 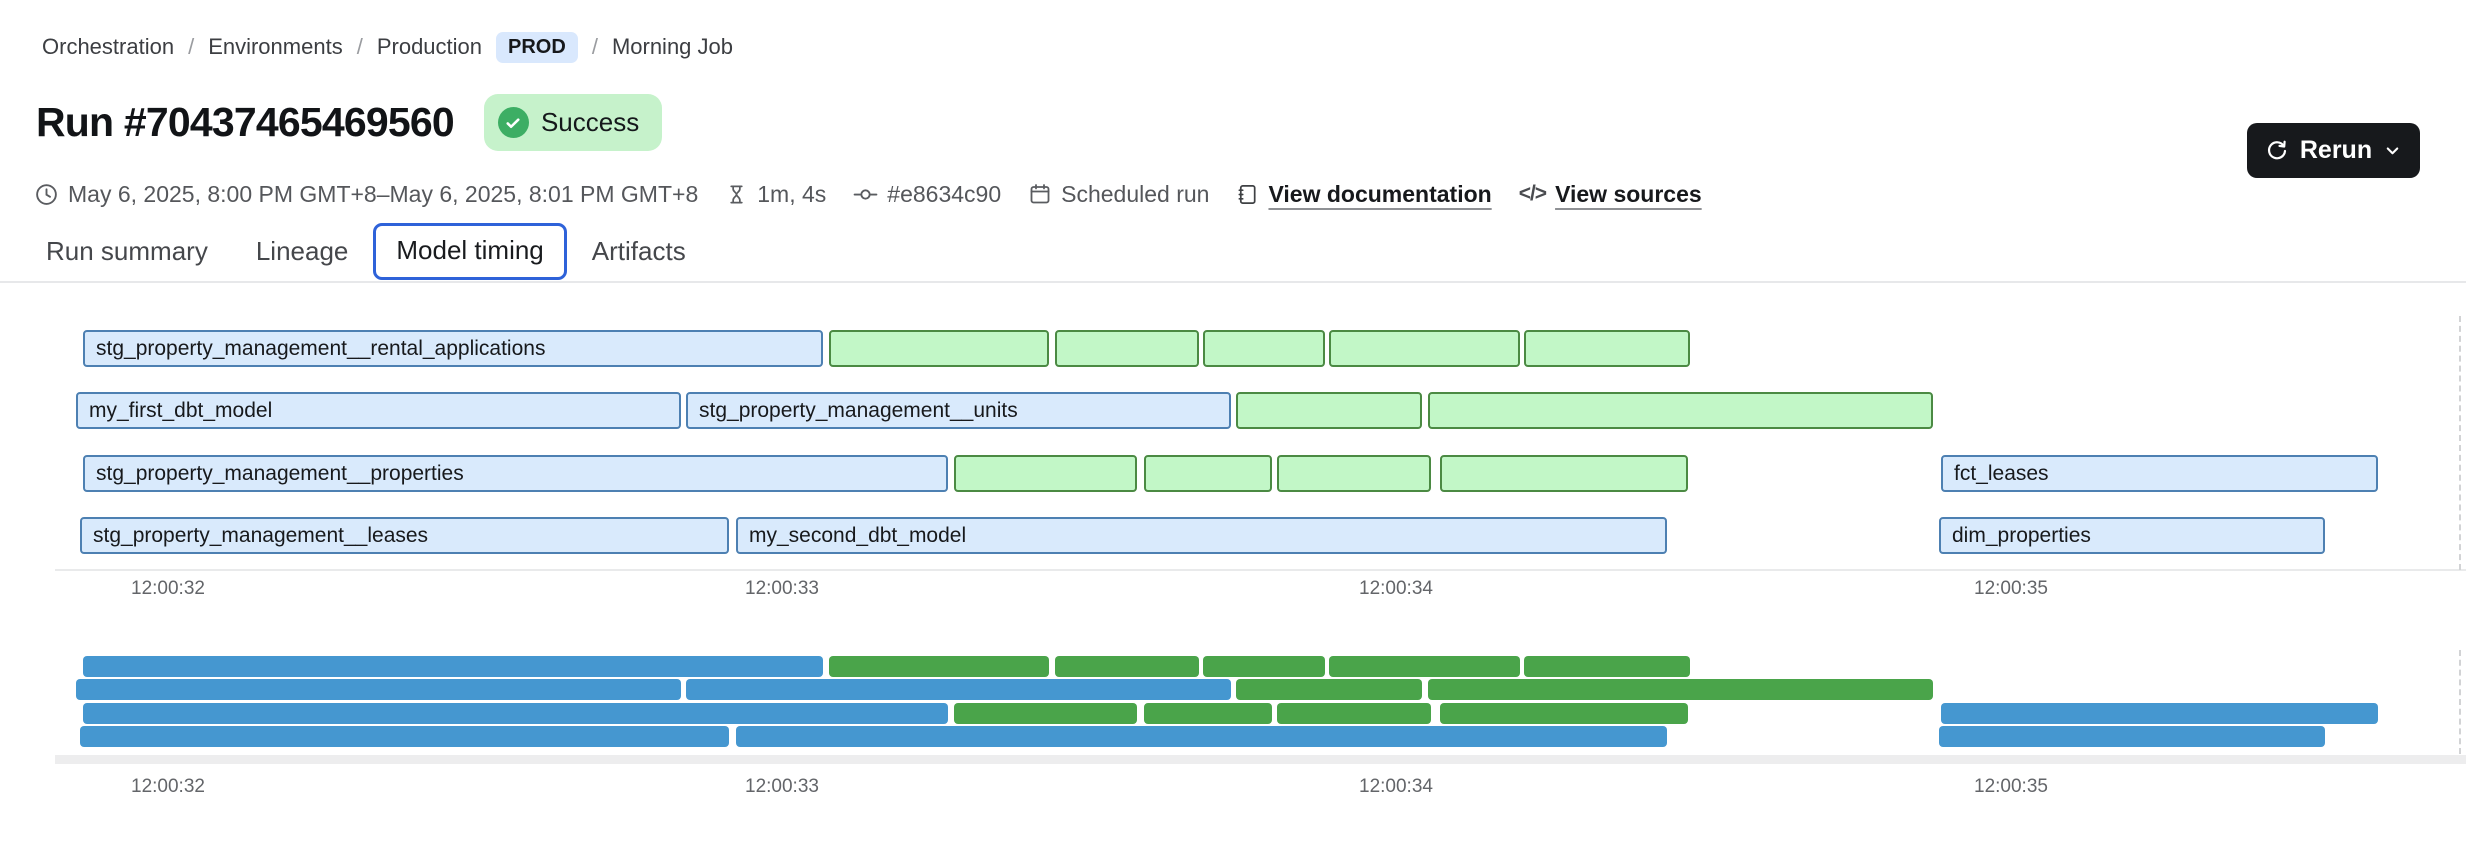 I want to click on commit-hash: #e8634c90, so click(x=927, y=194).